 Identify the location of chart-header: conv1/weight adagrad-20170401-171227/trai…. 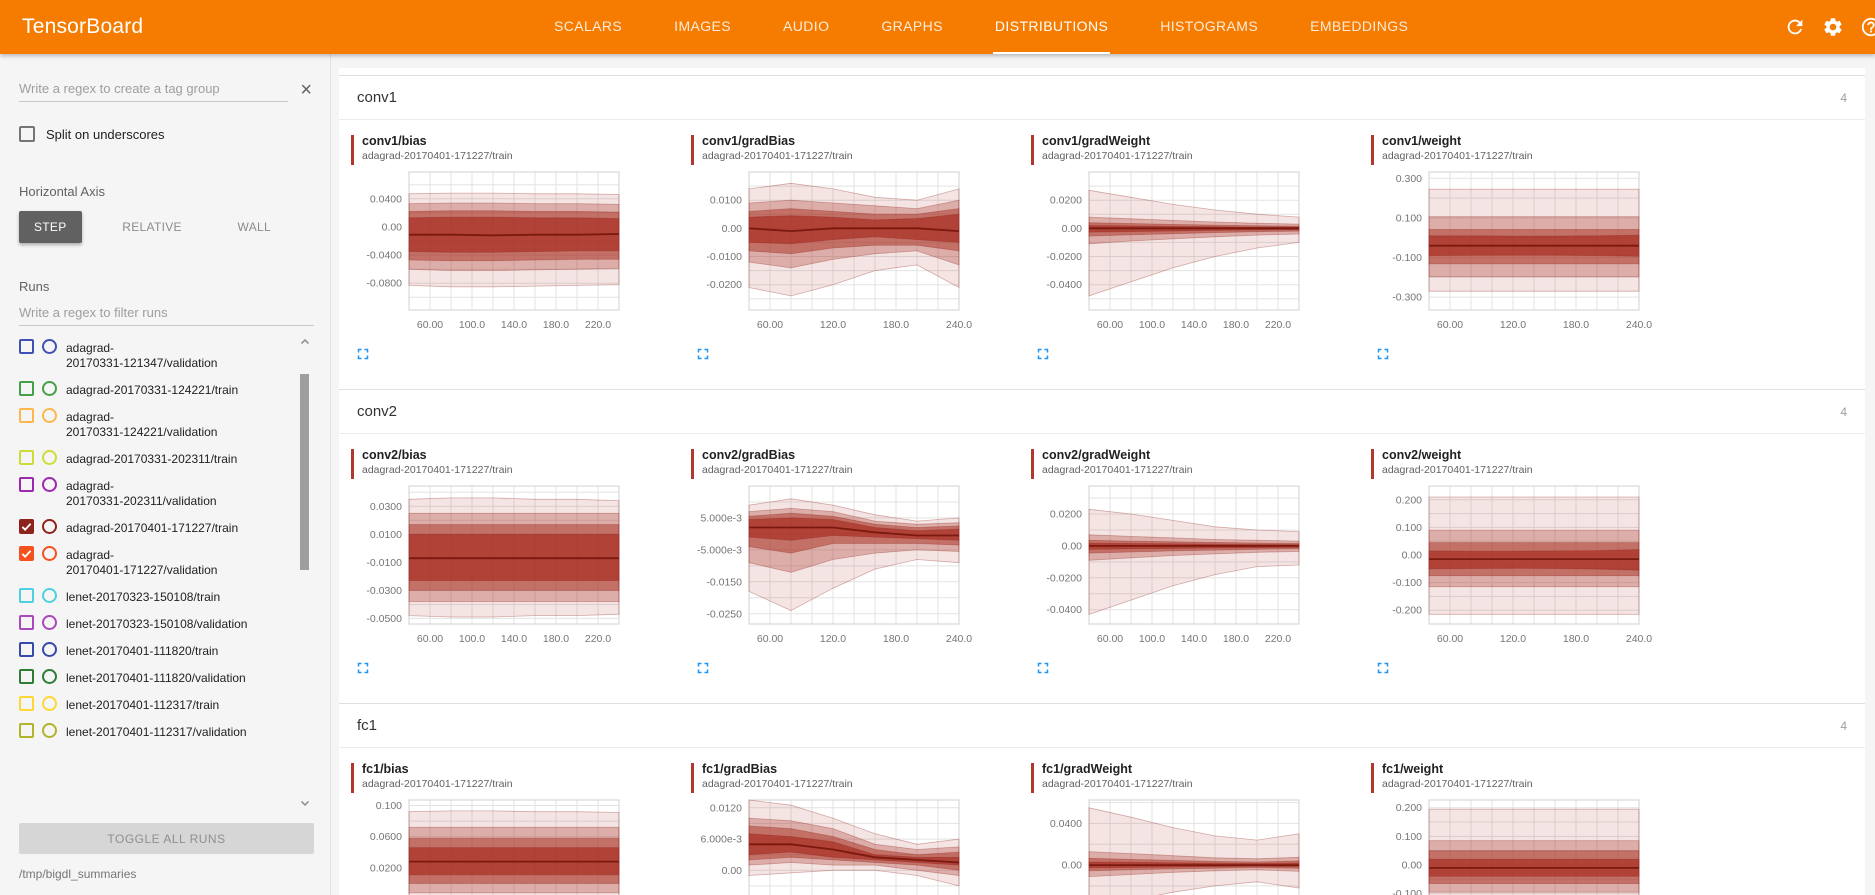
(1538, 149).